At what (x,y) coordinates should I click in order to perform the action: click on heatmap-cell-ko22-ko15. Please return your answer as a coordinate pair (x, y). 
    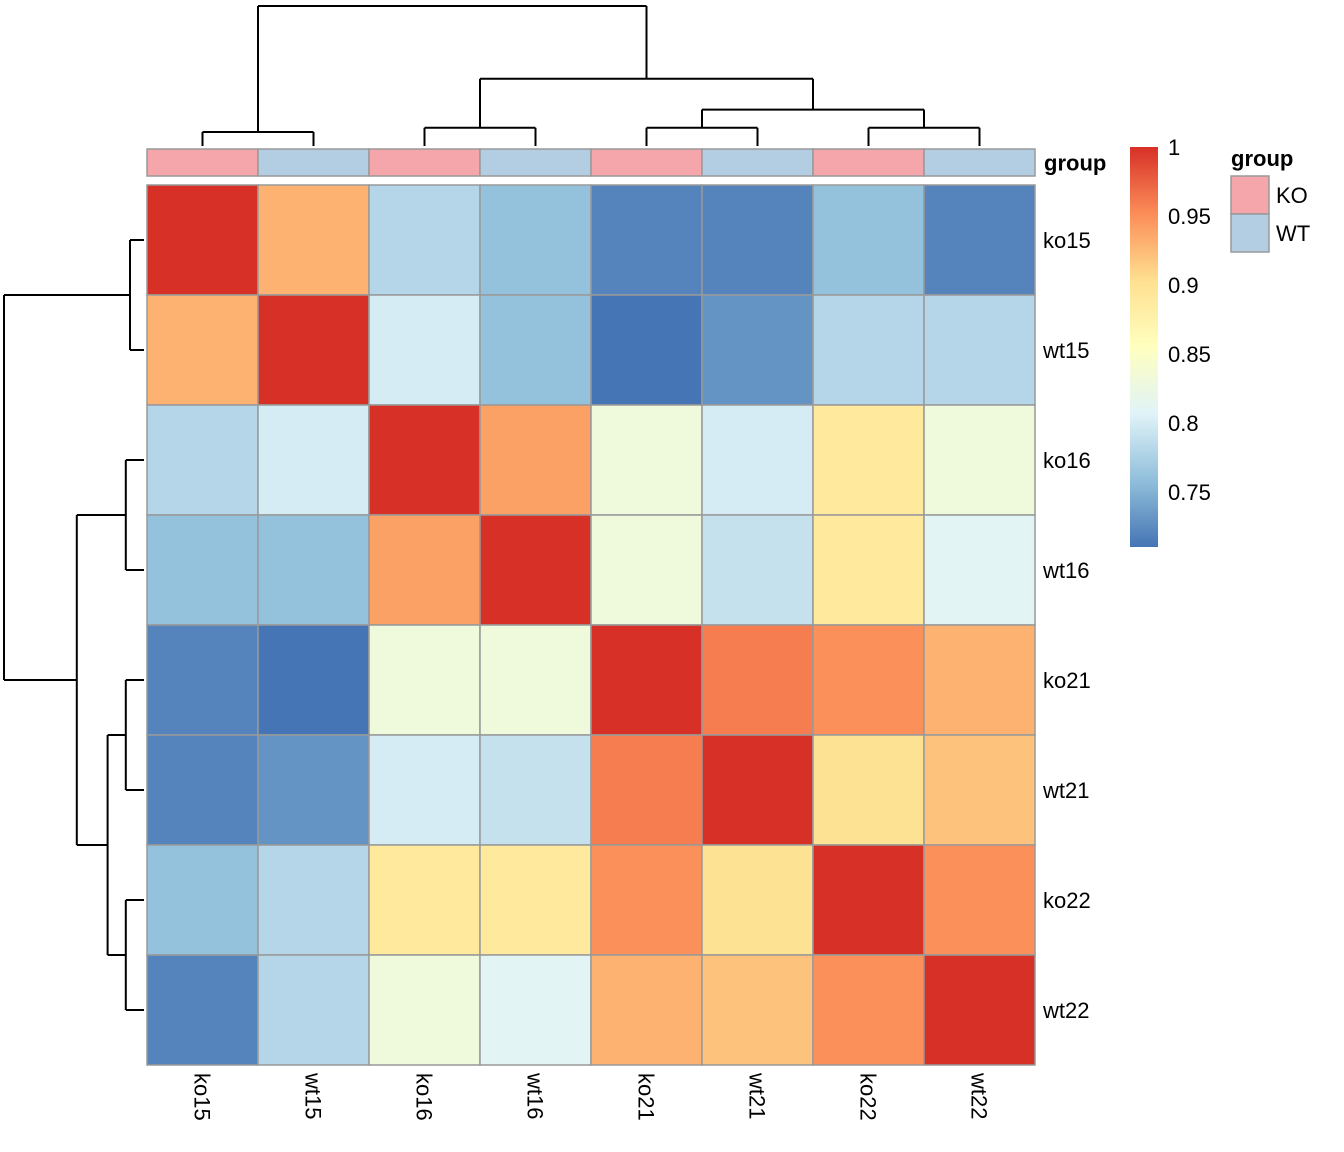
    Looking at the image, I should click on (202, 900).